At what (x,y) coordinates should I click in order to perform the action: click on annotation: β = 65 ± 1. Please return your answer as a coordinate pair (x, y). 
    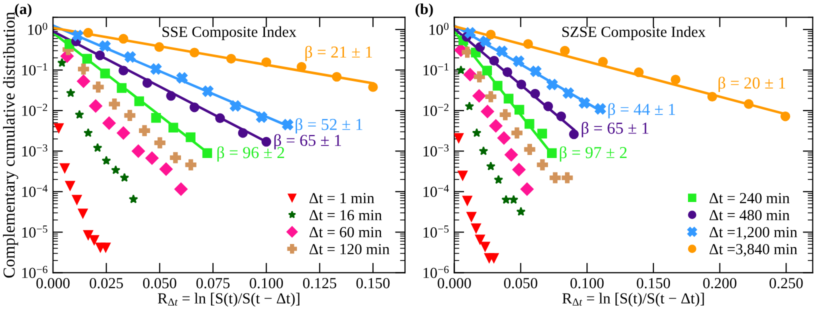
    Looking at the image, I should click on (615, 130).